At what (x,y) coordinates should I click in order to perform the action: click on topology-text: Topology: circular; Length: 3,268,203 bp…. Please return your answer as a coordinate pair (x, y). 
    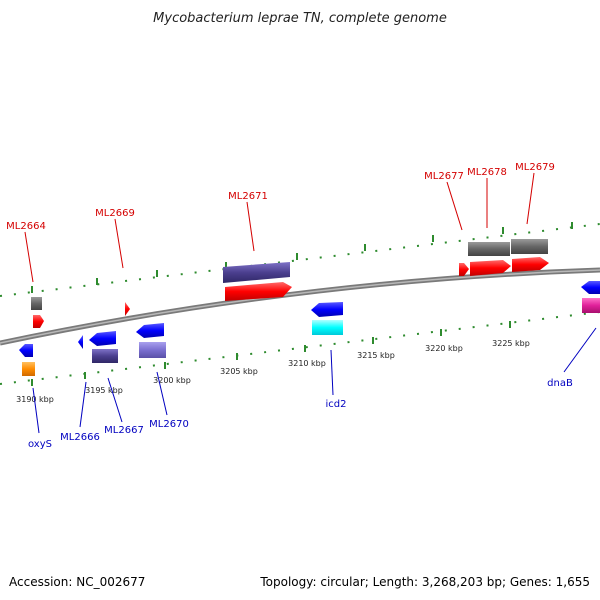
    Looking at the image, I should click on (424, 582).